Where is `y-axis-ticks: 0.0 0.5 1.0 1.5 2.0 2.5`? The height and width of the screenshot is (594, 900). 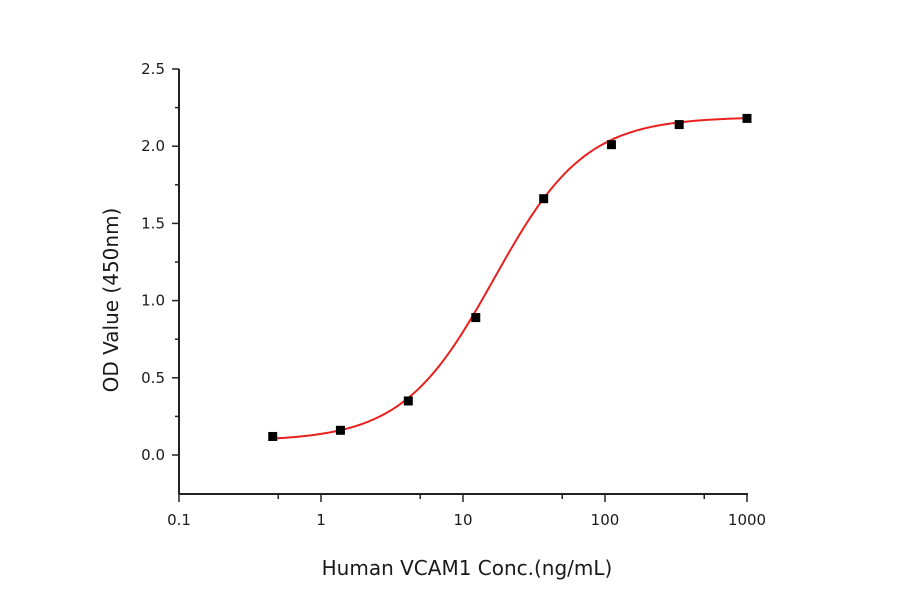 y-axis-ticks: 0.0 0.5 1.0 1.5 2.0 2.5 is located at coordinates (160, 262).